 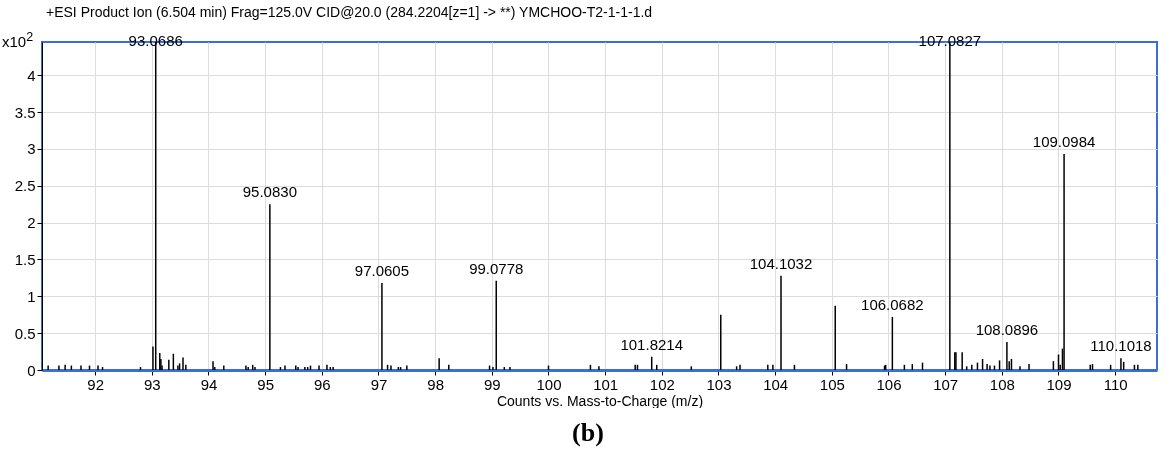 I want to click on annotation: 110.1018, so click(x=1121, y=346).